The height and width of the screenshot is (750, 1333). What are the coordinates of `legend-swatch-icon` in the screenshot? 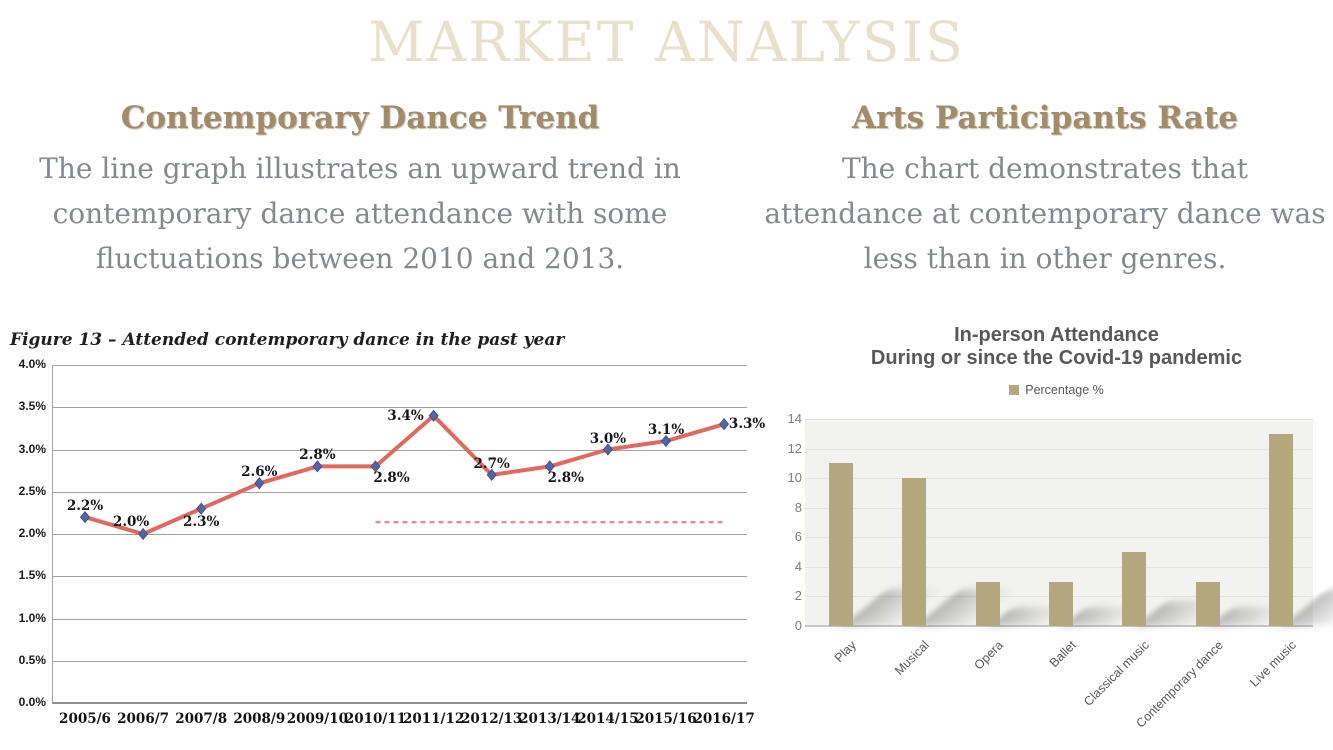 It's located at (1014, 390).